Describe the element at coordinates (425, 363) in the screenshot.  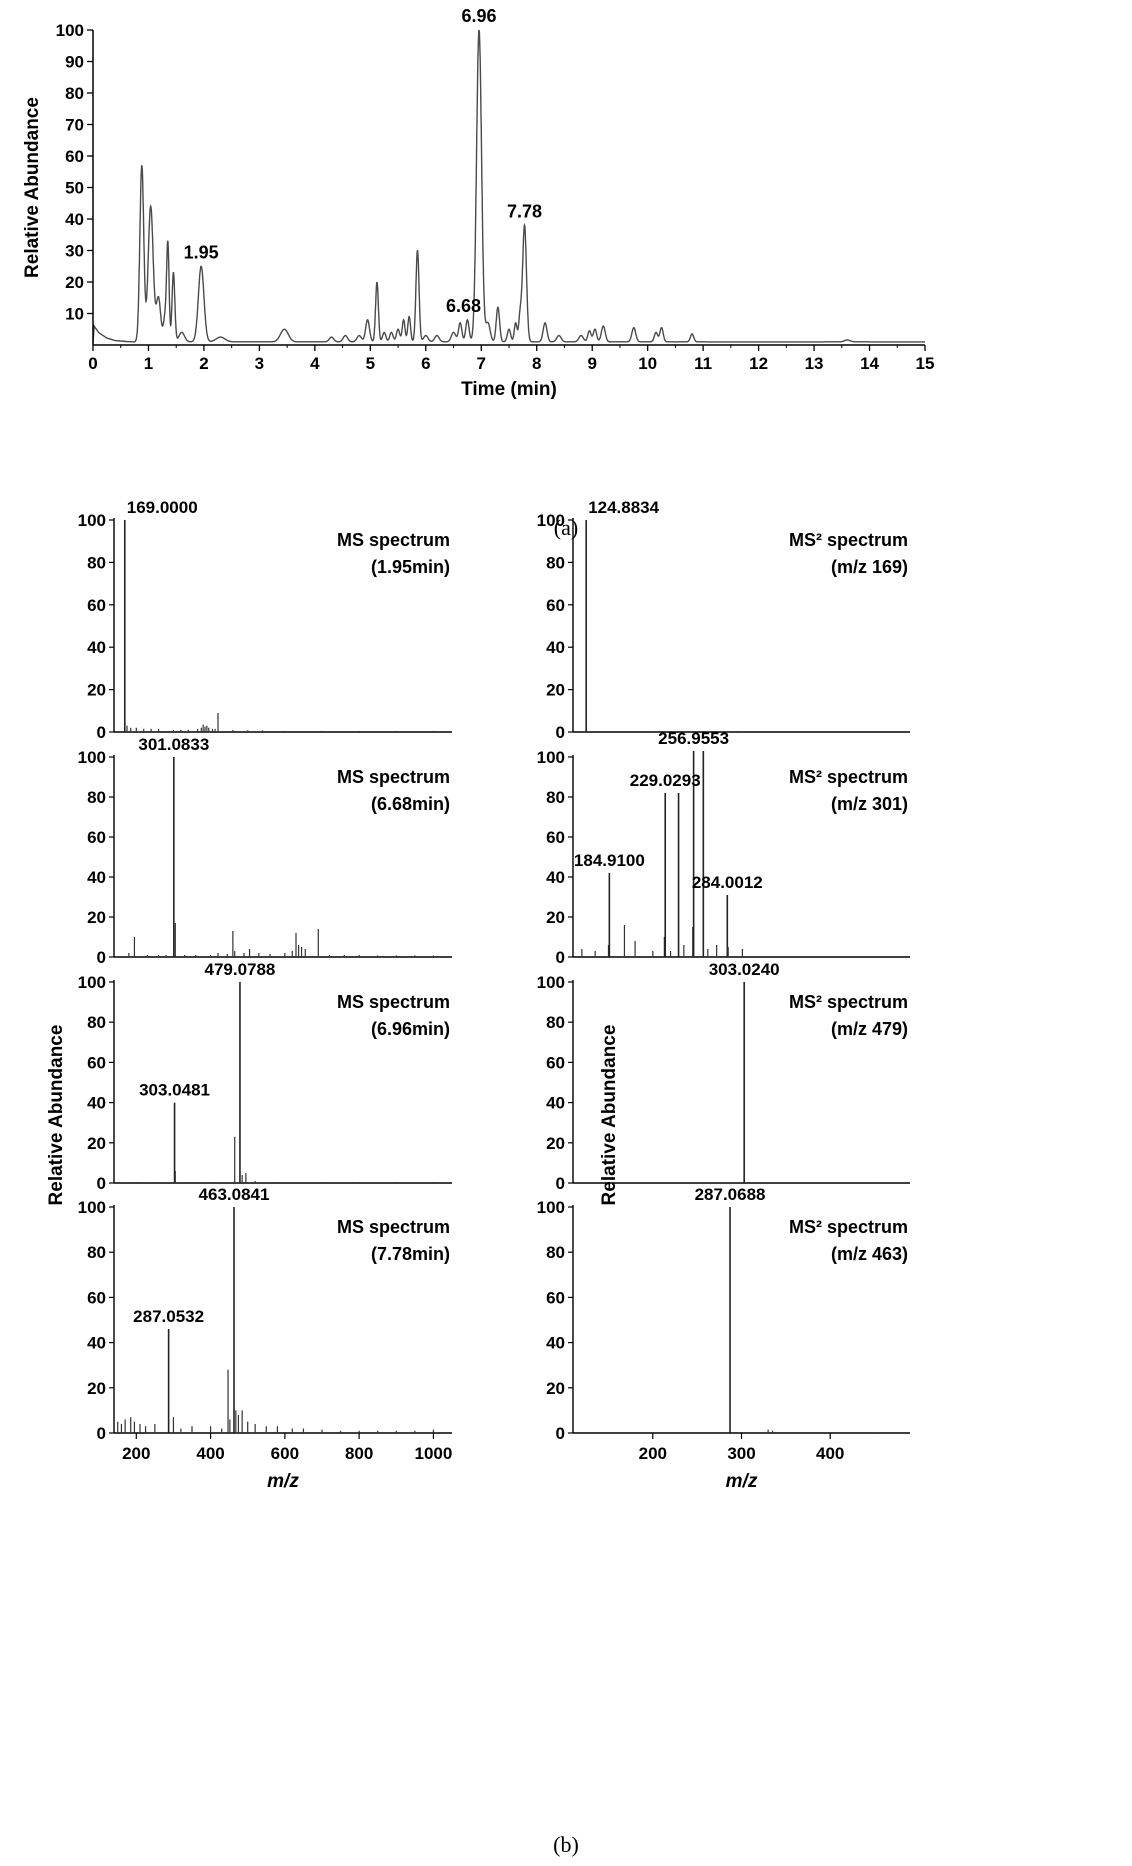
I see `x-tick-label: 6` at that location.